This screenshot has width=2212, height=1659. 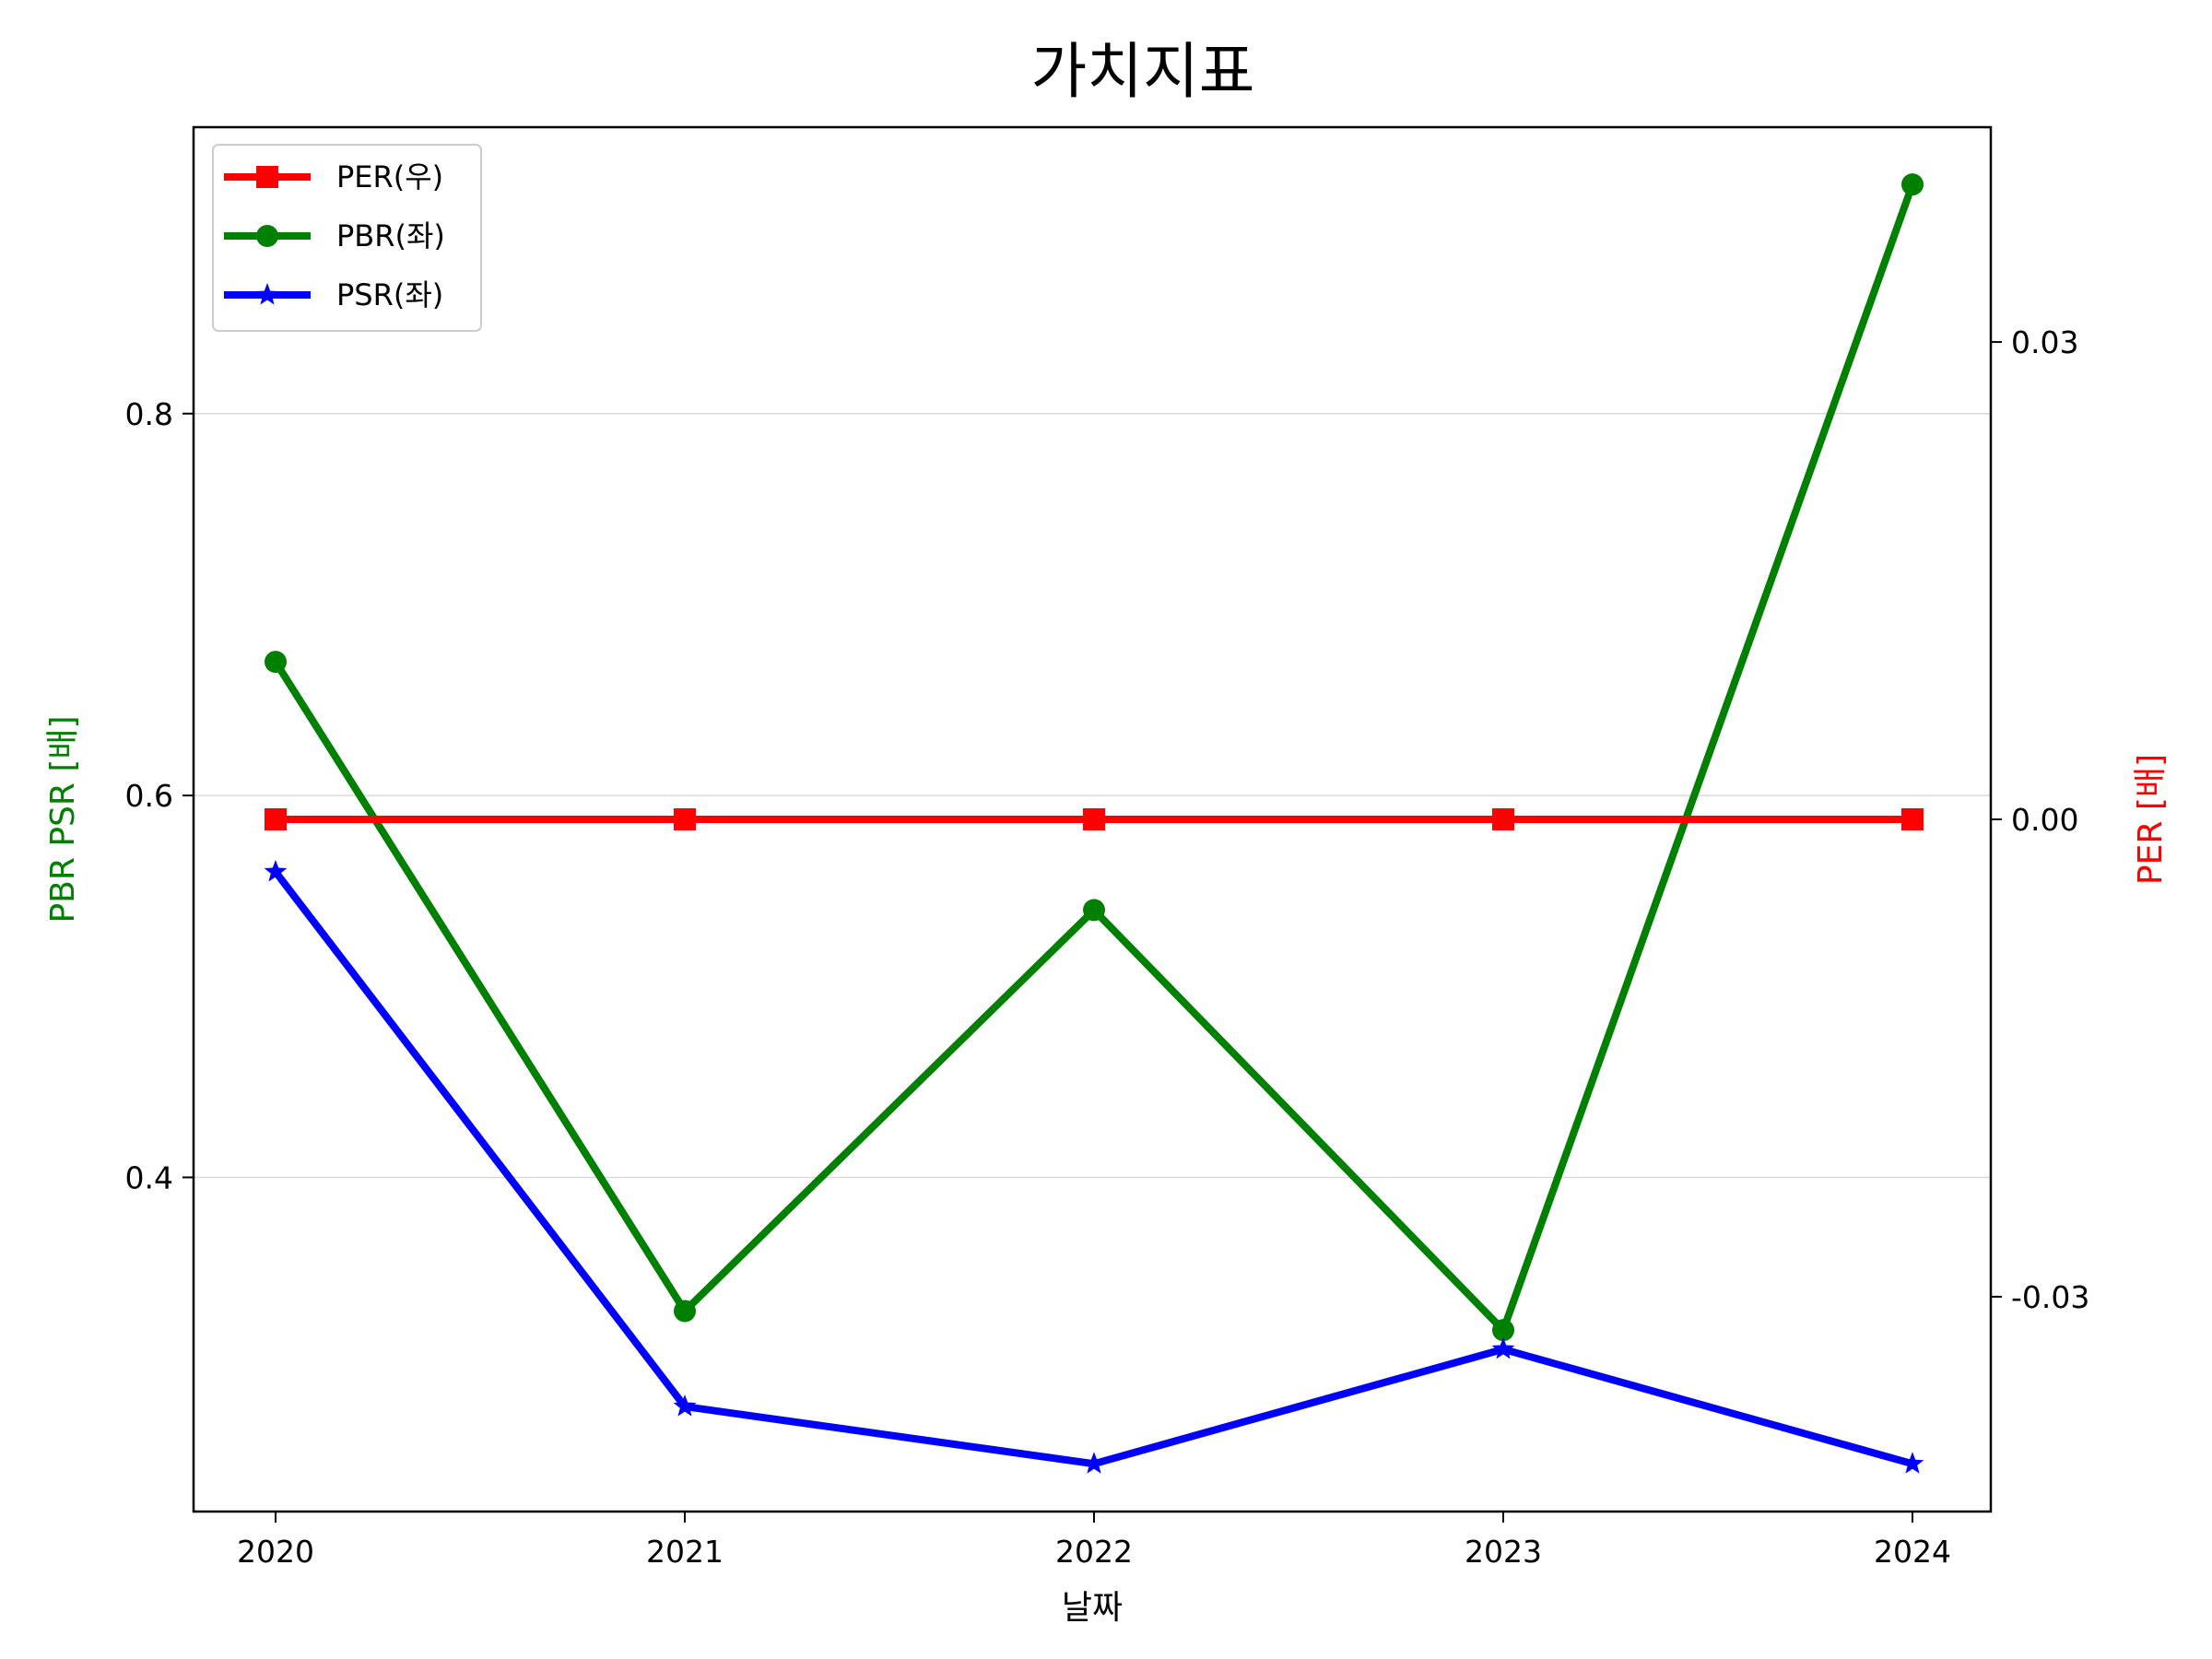 What do you see at coordinates (389, 294) in the screenshot?
I see `legend-label-psr: PSR(좌)` at bounding box center [389, 294].